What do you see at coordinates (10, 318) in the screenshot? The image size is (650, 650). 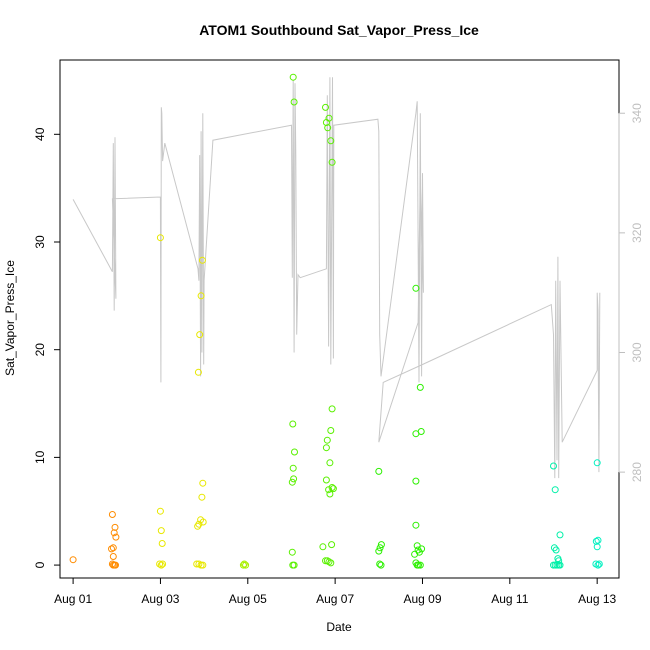 I see `y-axis-label: Sat_Vapor_Press_Ice` at bounding box center [10, 318].